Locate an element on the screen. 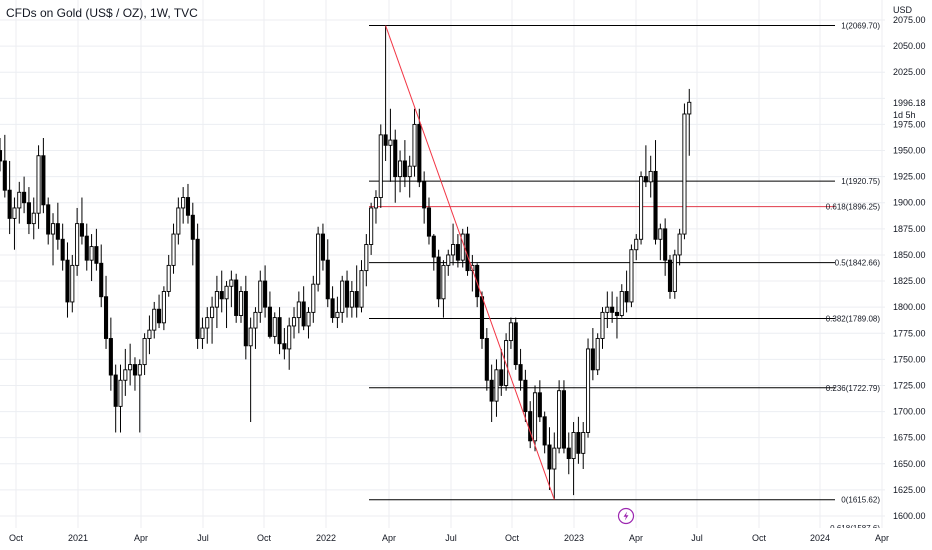  price-tick-label: 2050.00 is located at coordinates (909, 46).